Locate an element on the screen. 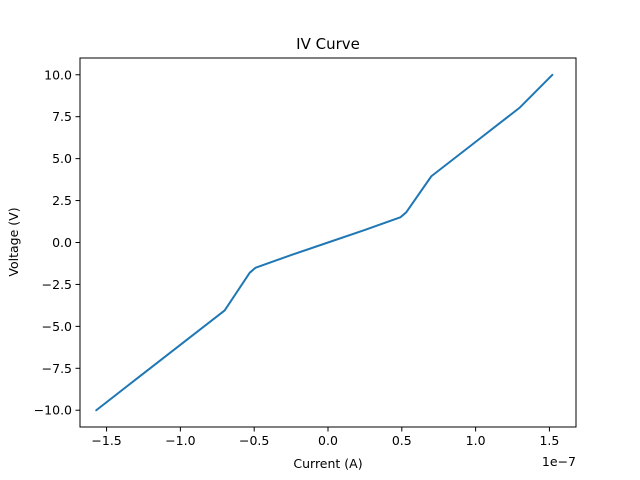 Image resolution: width=640 pixels, height=480 pixels. x-tick-label: −0.5 is located at coordinates (254, 440).